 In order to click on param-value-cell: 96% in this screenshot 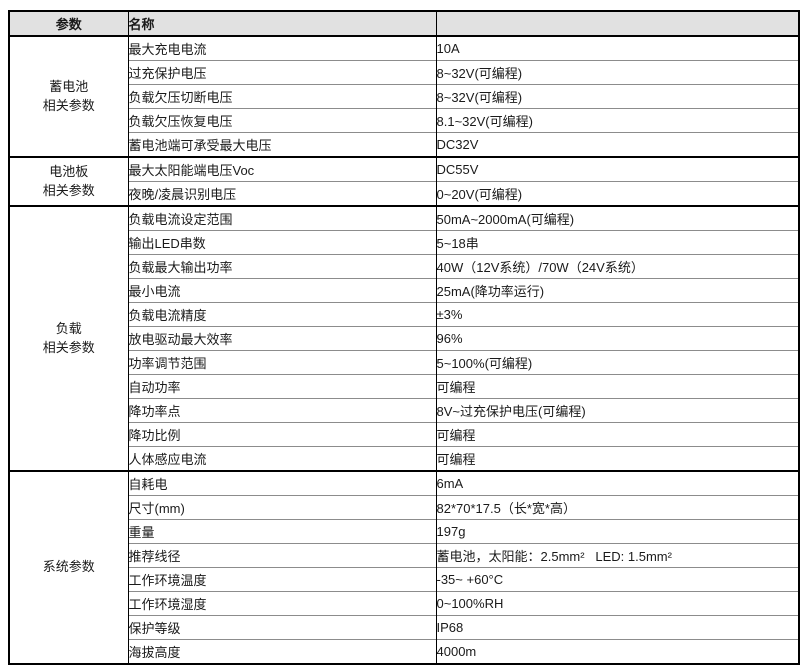, I will do `click(617, 338)`.